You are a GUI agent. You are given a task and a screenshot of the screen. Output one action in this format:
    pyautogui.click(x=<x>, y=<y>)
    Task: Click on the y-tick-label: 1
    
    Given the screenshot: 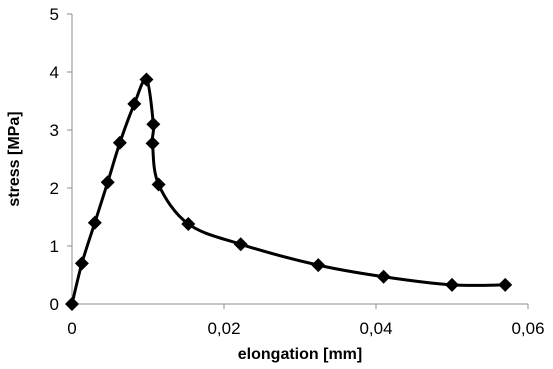 What is the action you would take?
    pyautogui.click(x=54, y=246)
    